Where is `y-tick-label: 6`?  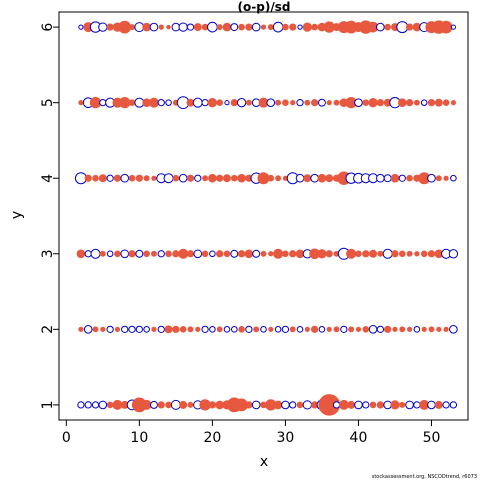
y-tick-label: 6 is located at coordinates (48, 27).